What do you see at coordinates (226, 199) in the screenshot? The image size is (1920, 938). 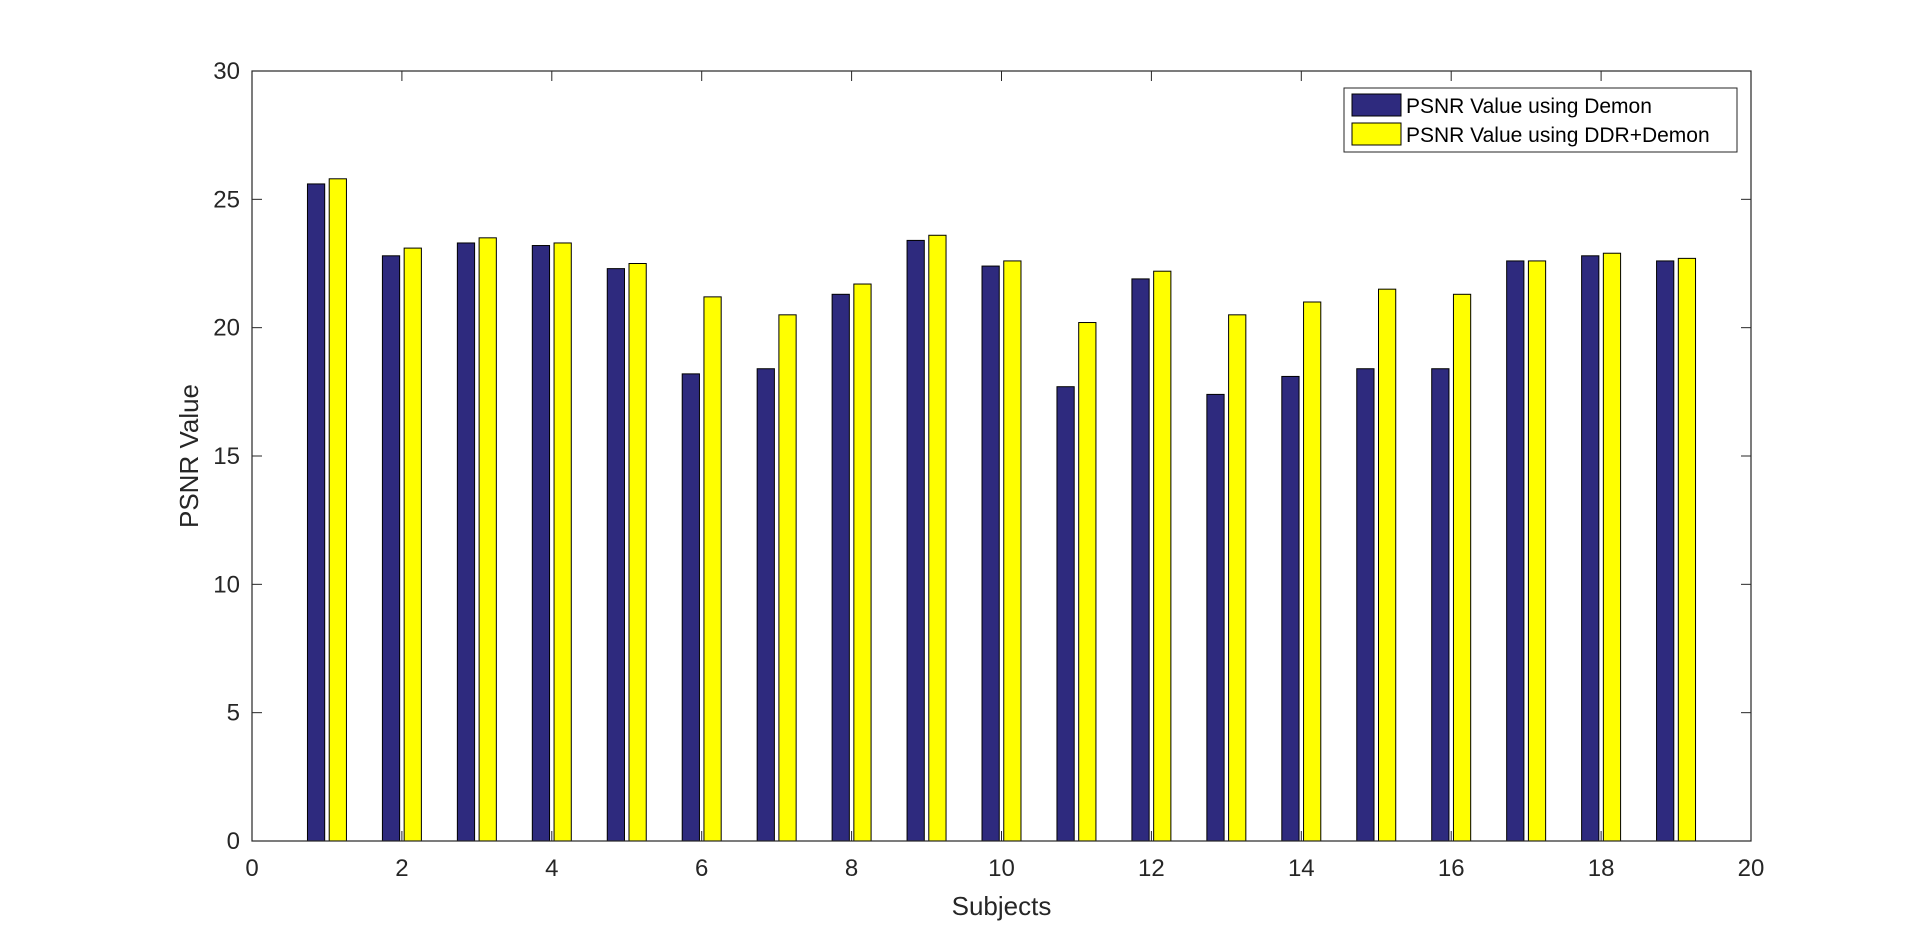 I see `y-tick-label: 25` at bounding box center [226, 199].